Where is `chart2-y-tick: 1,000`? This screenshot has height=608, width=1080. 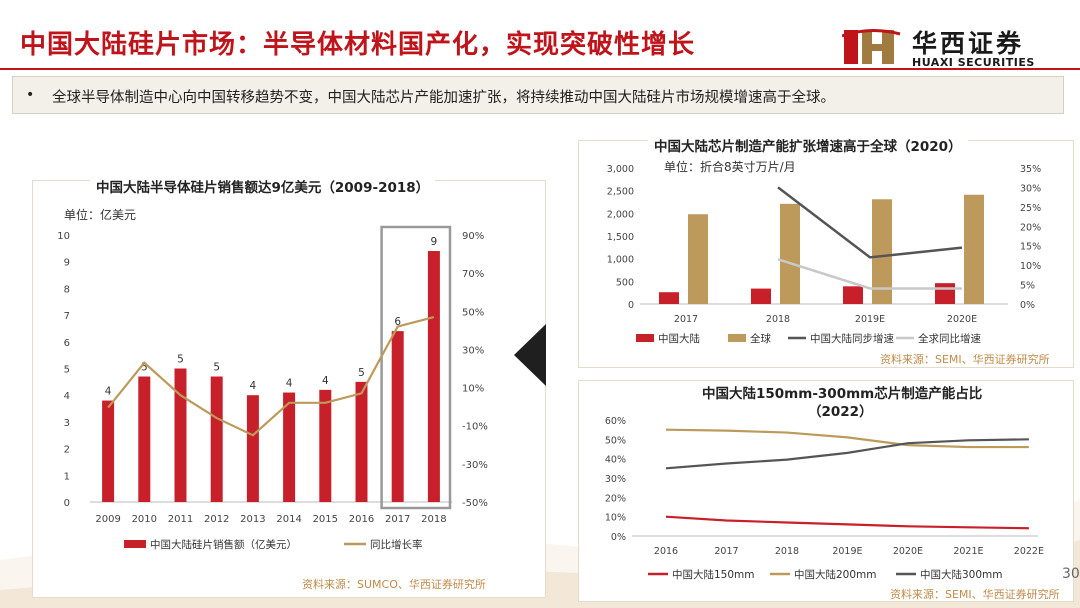
chart2-y-tick: 1,000 is located at coordinates (620, 260).